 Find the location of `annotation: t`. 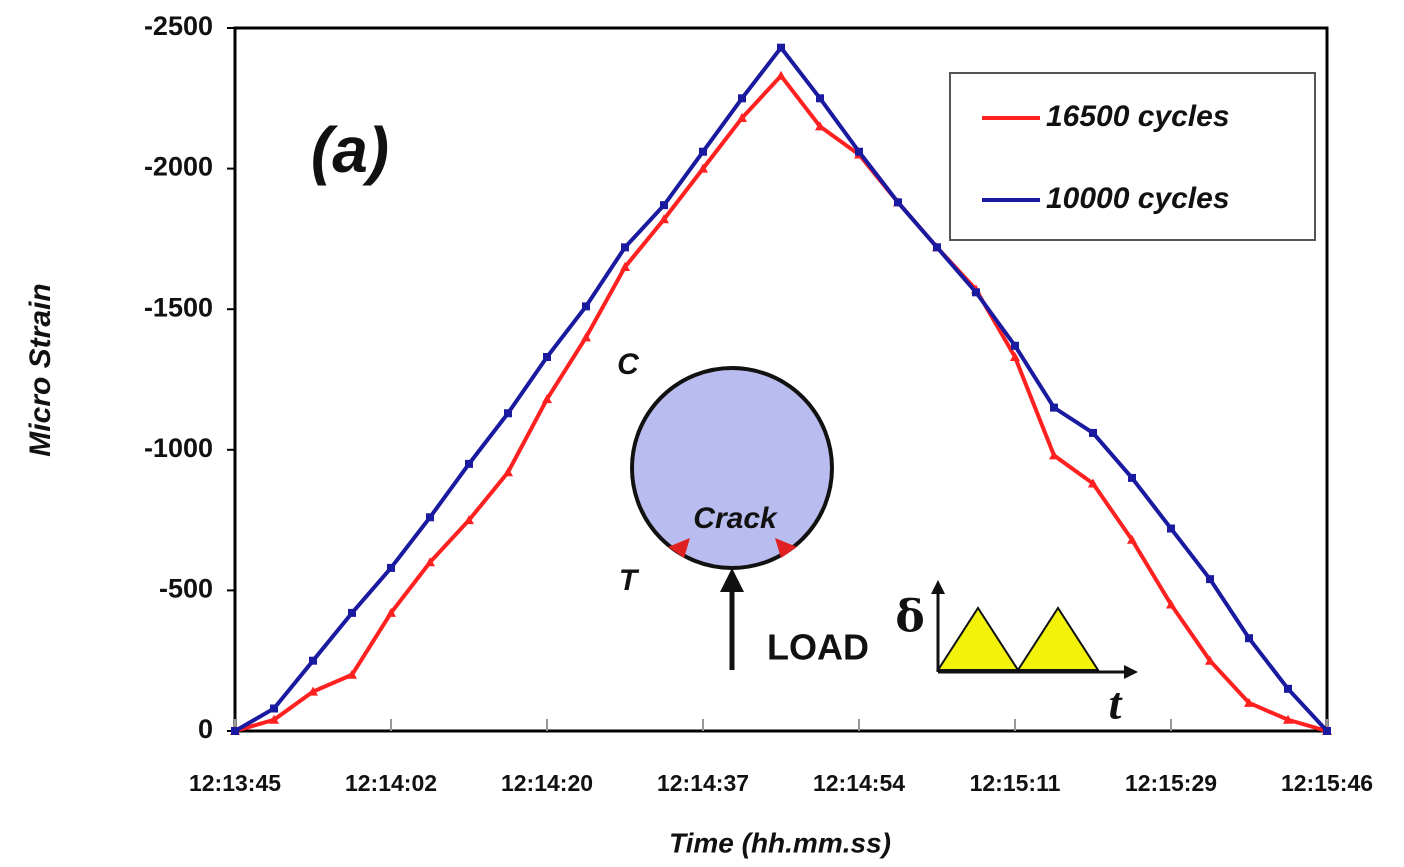

annotation: t is located at coordinates (1116, 703).